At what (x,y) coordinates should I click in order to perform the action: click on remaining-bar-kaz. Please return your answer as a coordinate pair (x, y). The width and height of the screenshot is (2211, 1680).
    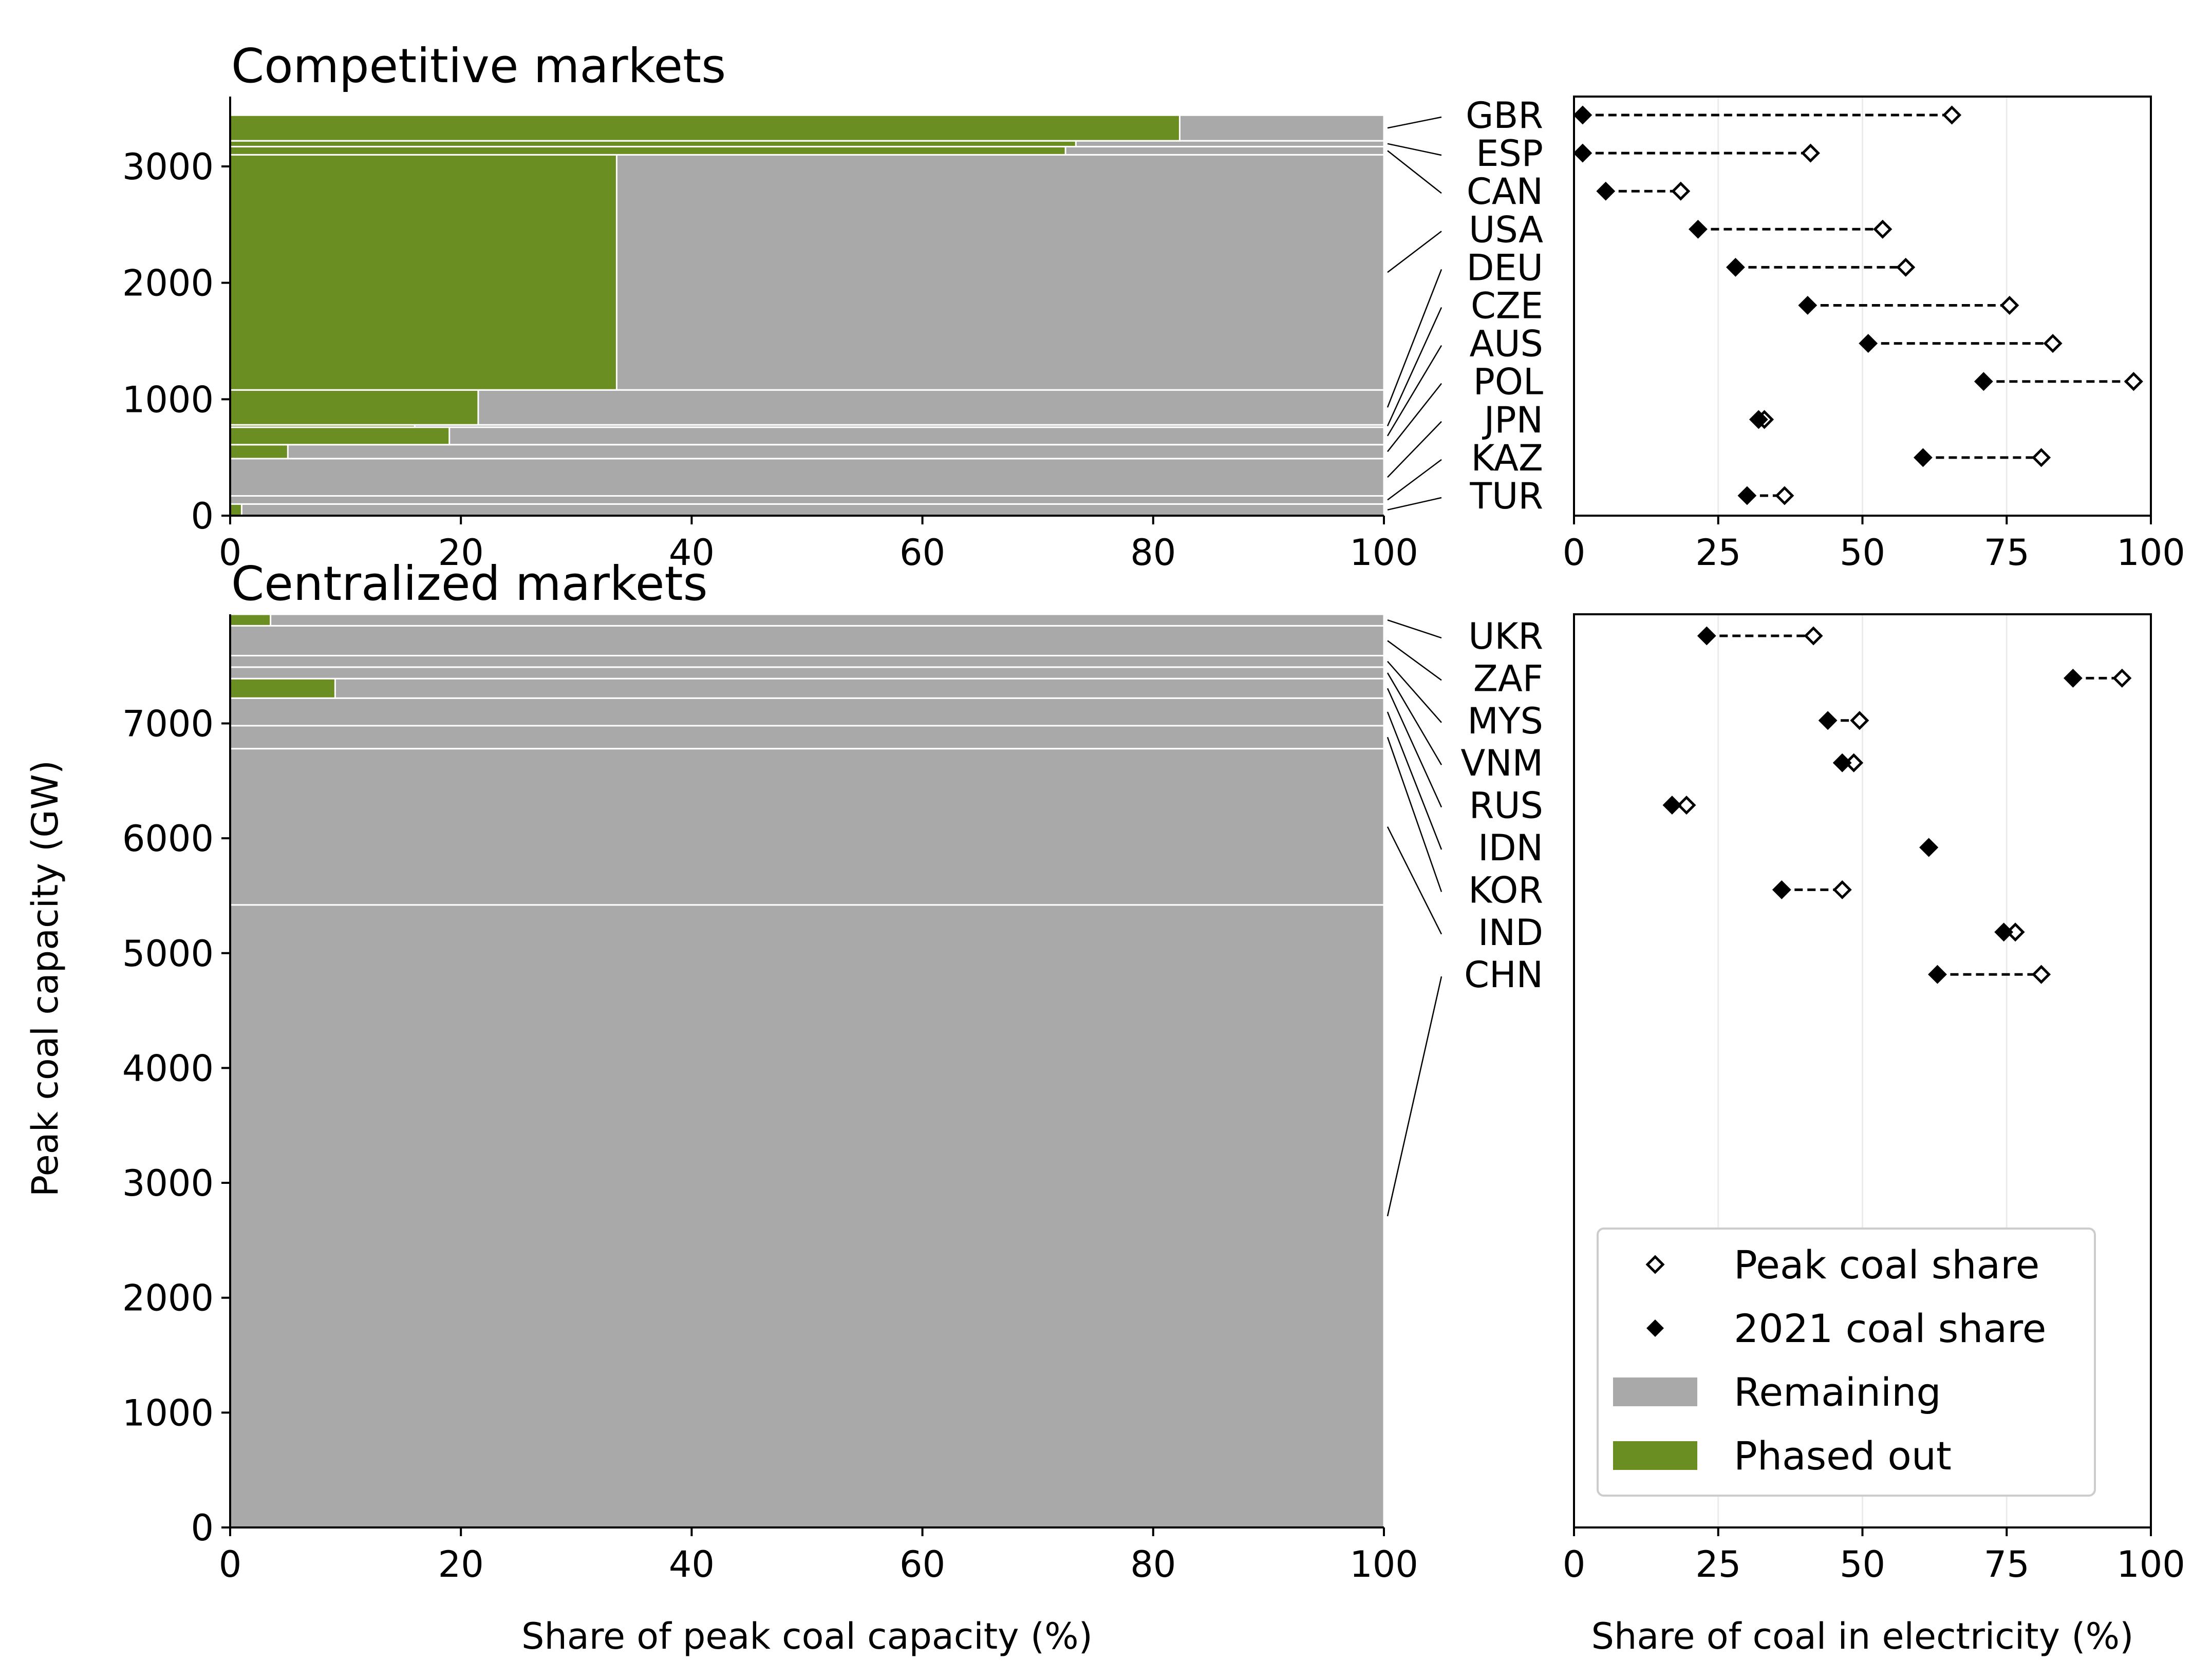
    Looking at the image, I should click on (807, 500).